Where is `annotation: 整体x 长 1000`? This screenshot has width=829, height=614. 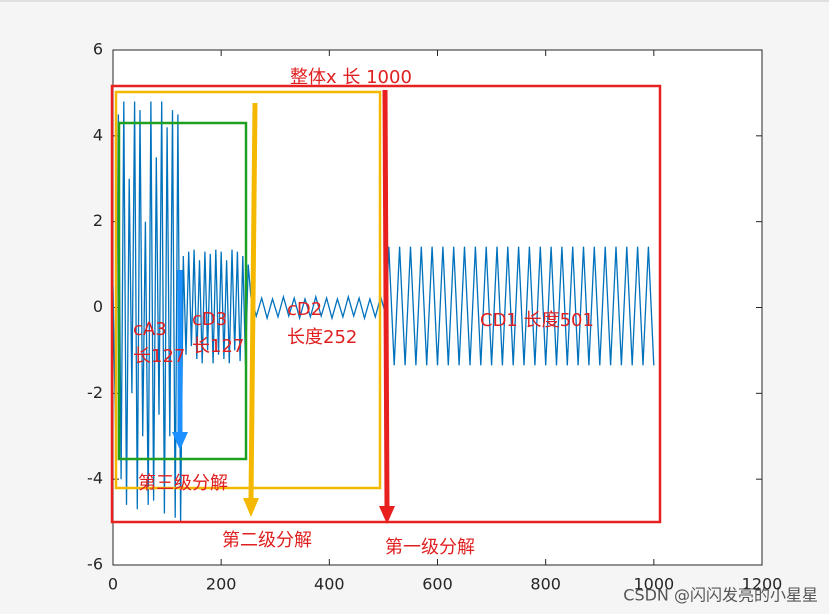
annotation: 整体x 长 1000 is located at coordinates (351, 77).